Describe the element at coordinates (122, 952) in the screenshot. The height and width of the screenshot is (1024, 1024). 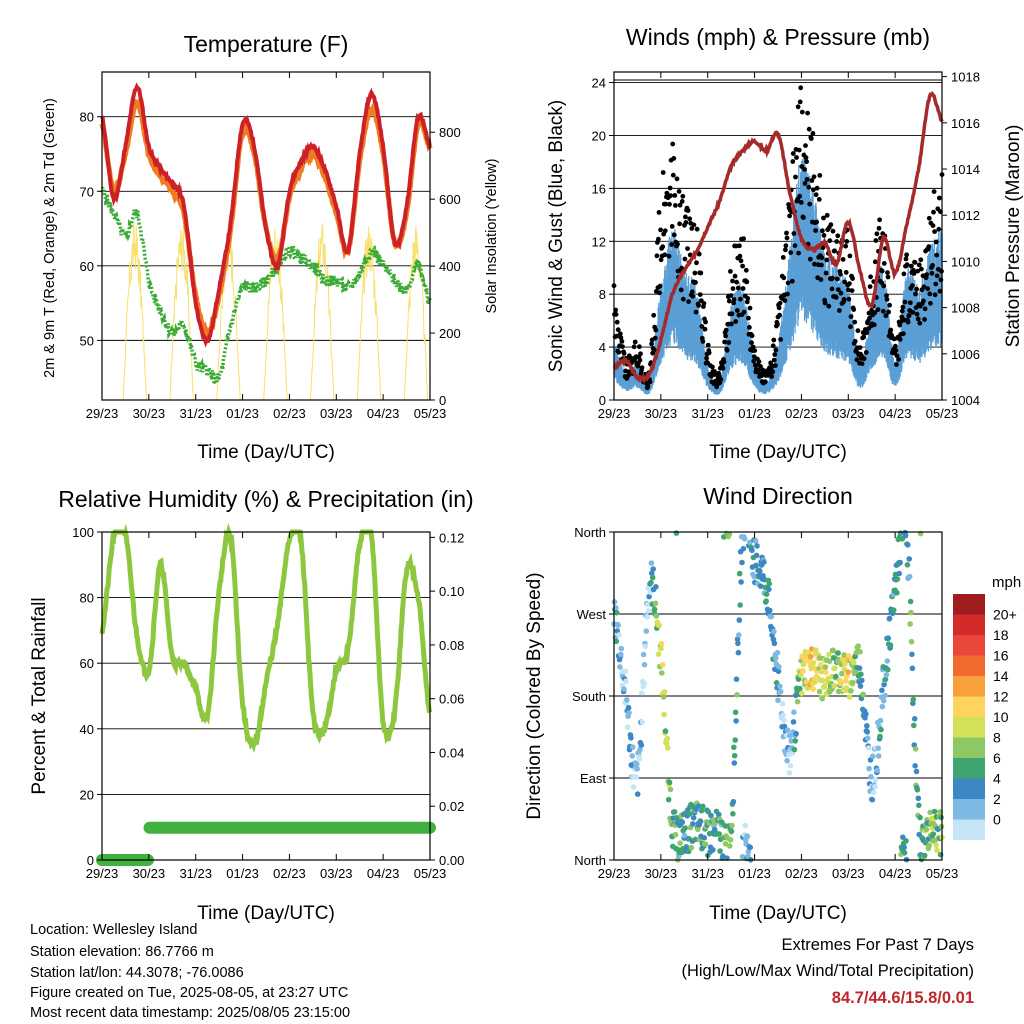
I see `footer-elevation: Station elevation: 86.7766 m` at that location.